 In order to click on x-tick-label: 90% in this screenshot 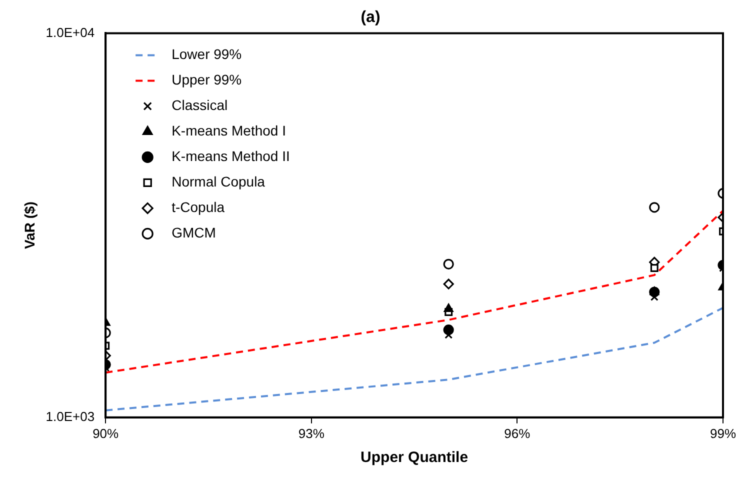, I will do `click(106, 433)`.